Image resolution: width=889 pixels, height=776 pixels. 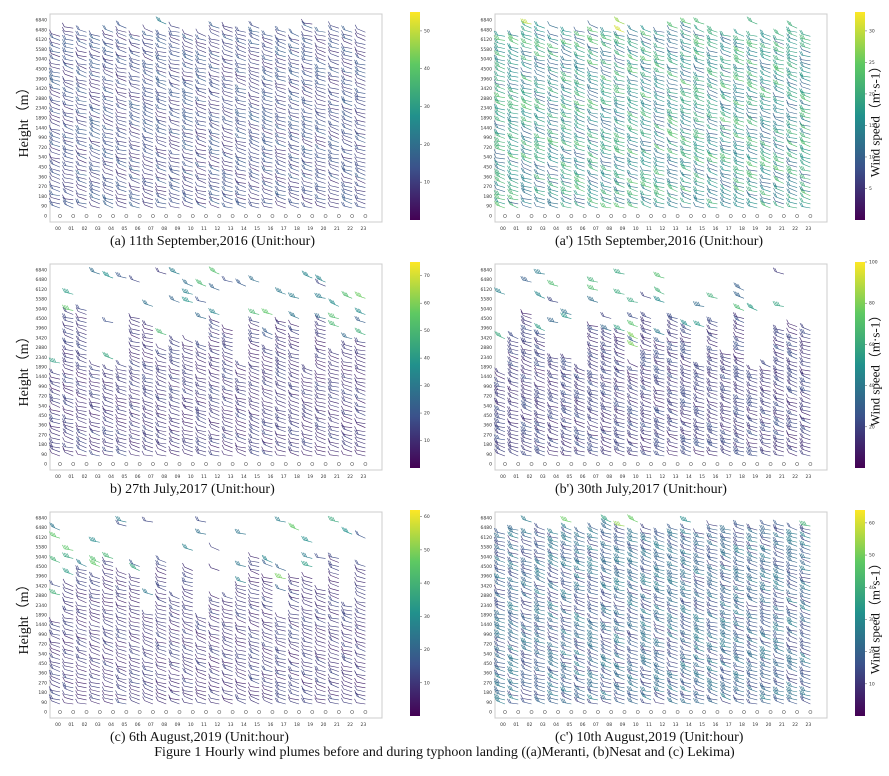 What do you see at coordinates (487, 290) in the screenshot?
I see `y-tick-label: 6120` at bounding box center [487, 290].